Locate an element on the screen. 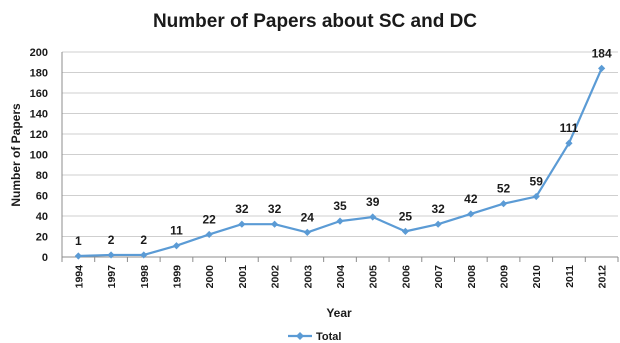  y-tick-label: 140 is located at coordinates (39, 115).